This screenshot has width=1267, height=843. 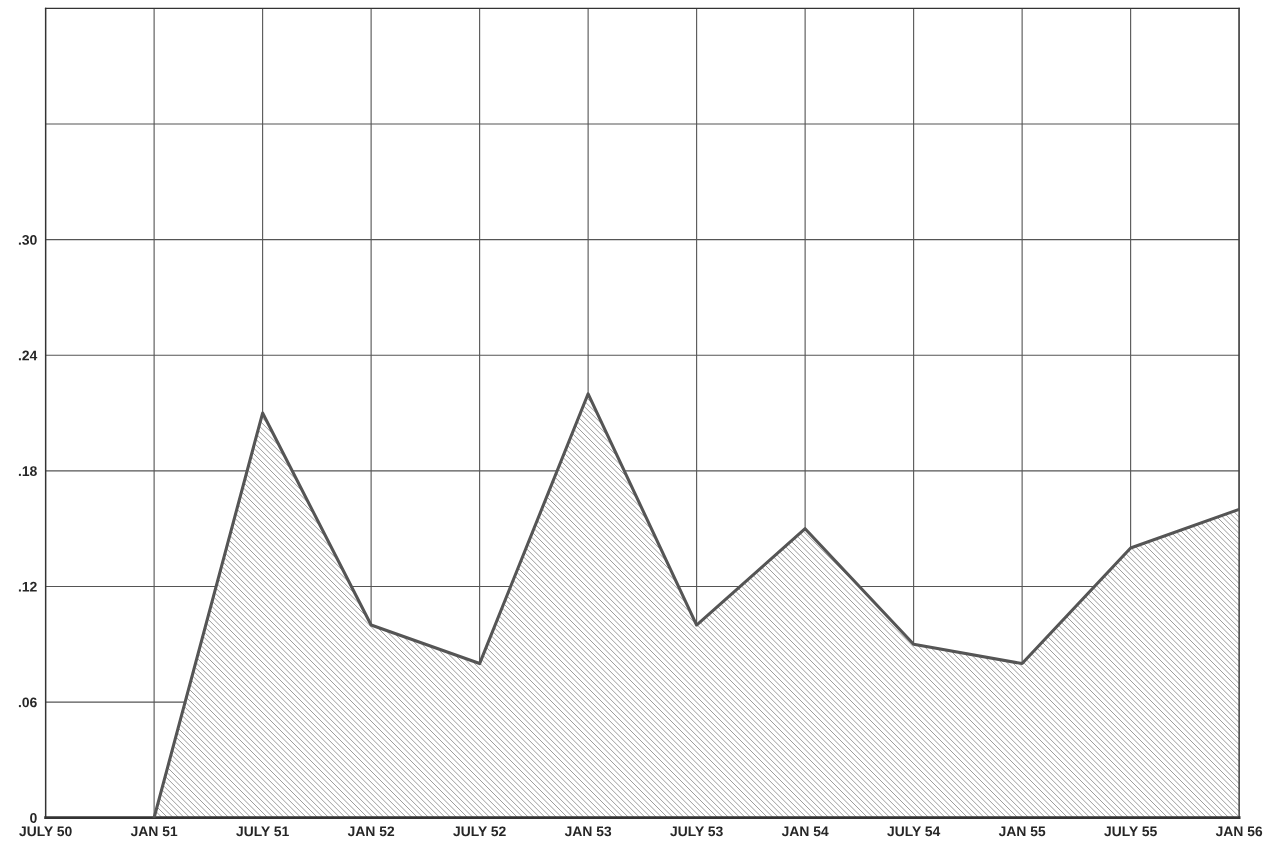 What do you see at coordinates (27, 239) in the screenshot?
I see `y-tick-label: .30` at bounding box center [27, 239].